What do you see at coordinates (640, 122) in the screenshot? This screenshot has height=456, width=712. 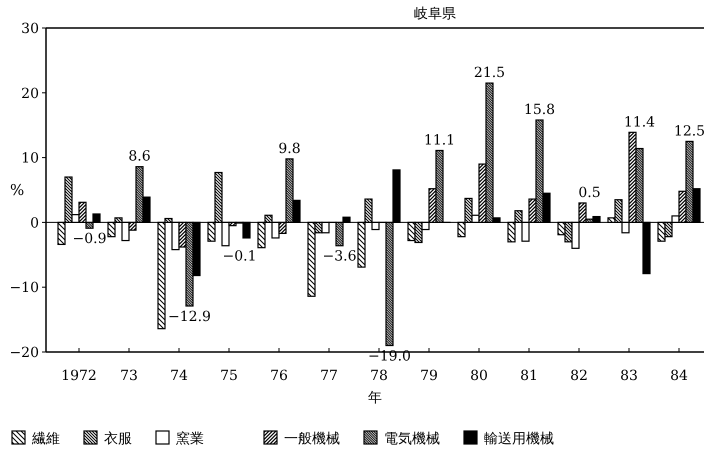 I see `data-label: 11.4` at bounding box center [640, 122].